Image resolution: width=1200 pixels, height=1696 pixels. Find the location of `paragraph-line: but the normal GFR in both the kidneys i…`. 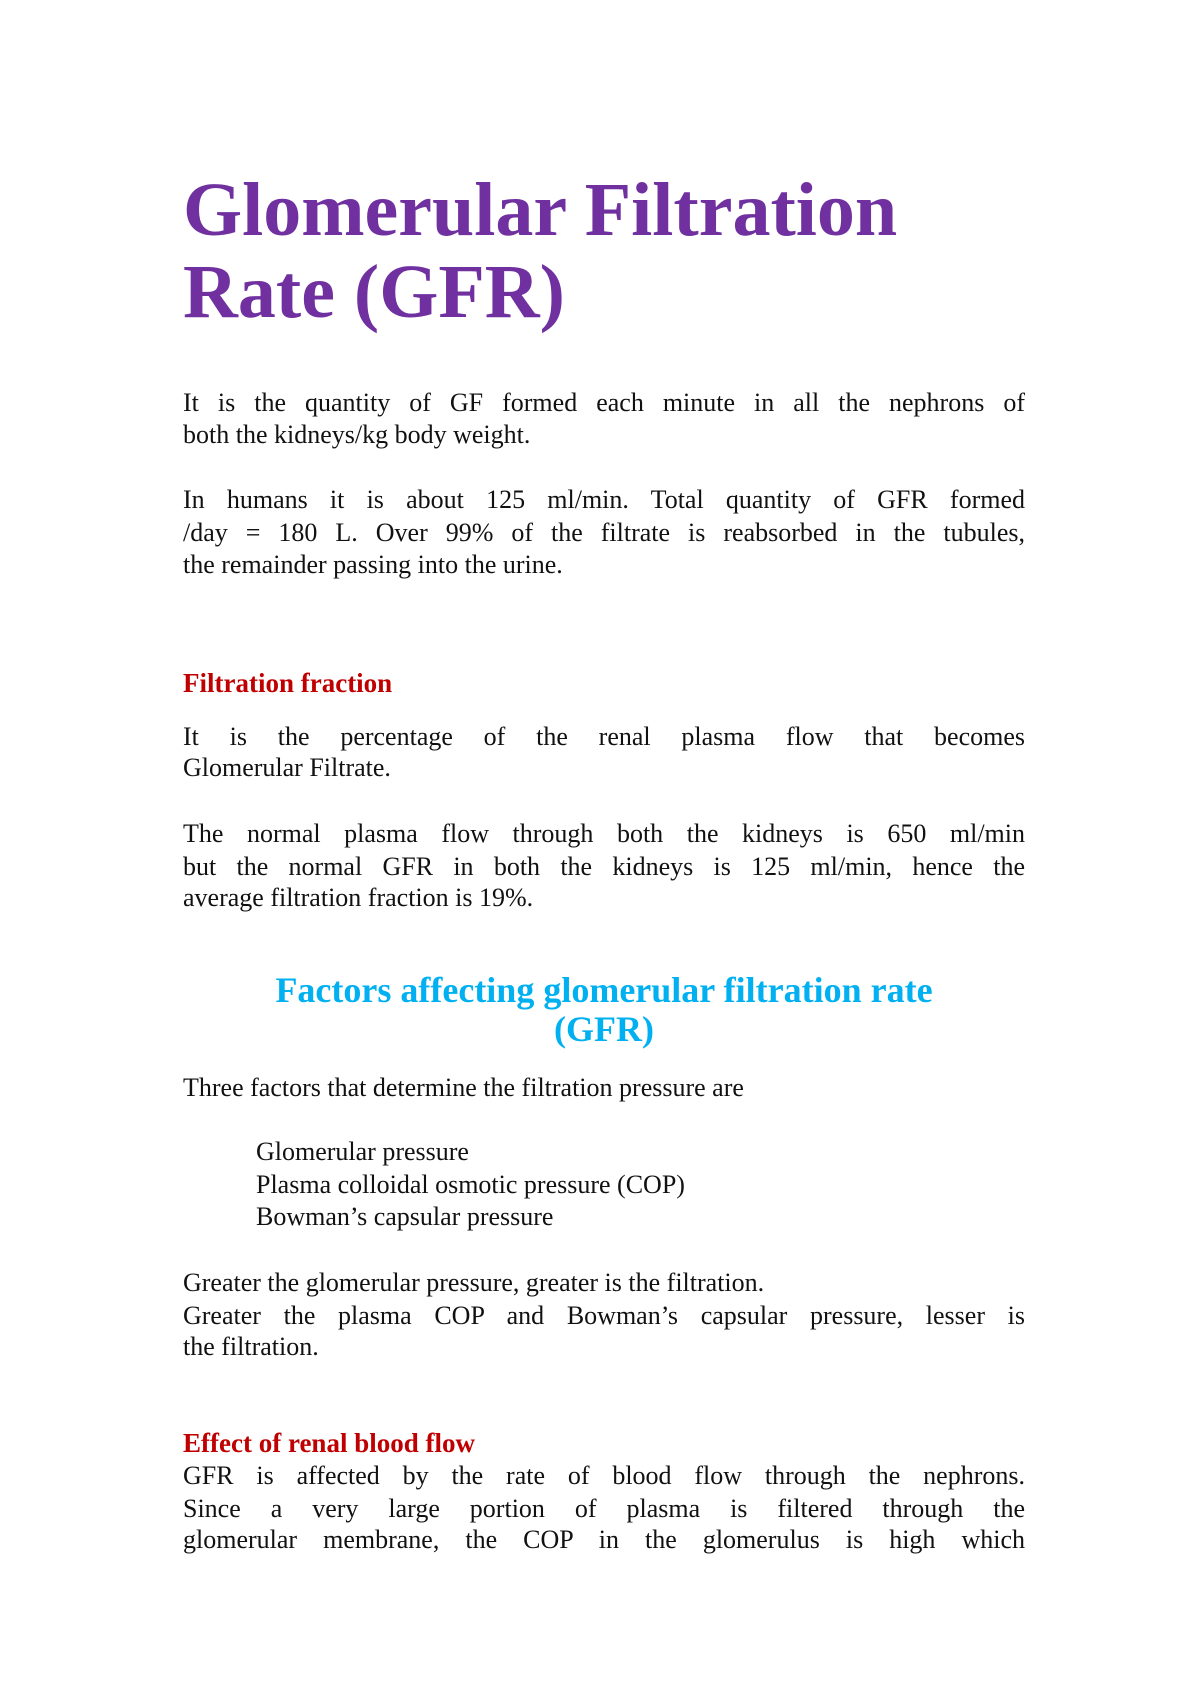

paragraph-line: but the normal GFR in both the kidneys i… is located at coordinates (604, 866).